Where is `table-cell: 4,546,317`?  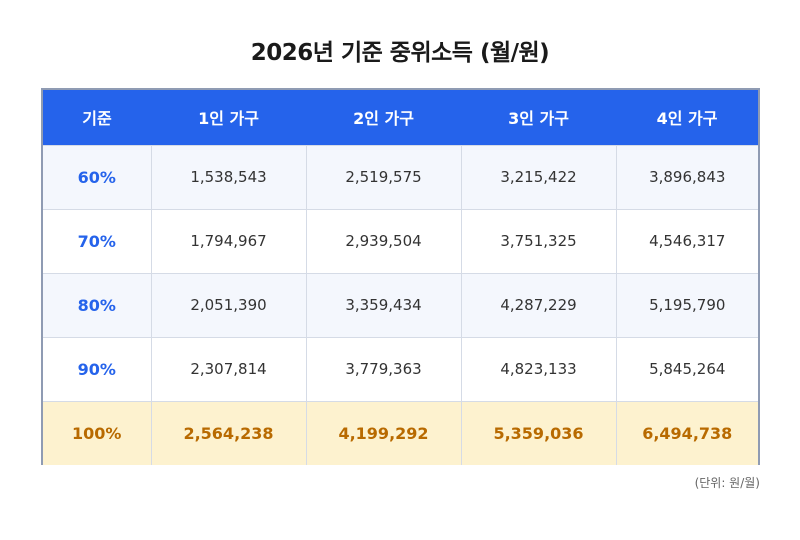
table-cell: 4,546,317 is located at coordinates (686, 240).